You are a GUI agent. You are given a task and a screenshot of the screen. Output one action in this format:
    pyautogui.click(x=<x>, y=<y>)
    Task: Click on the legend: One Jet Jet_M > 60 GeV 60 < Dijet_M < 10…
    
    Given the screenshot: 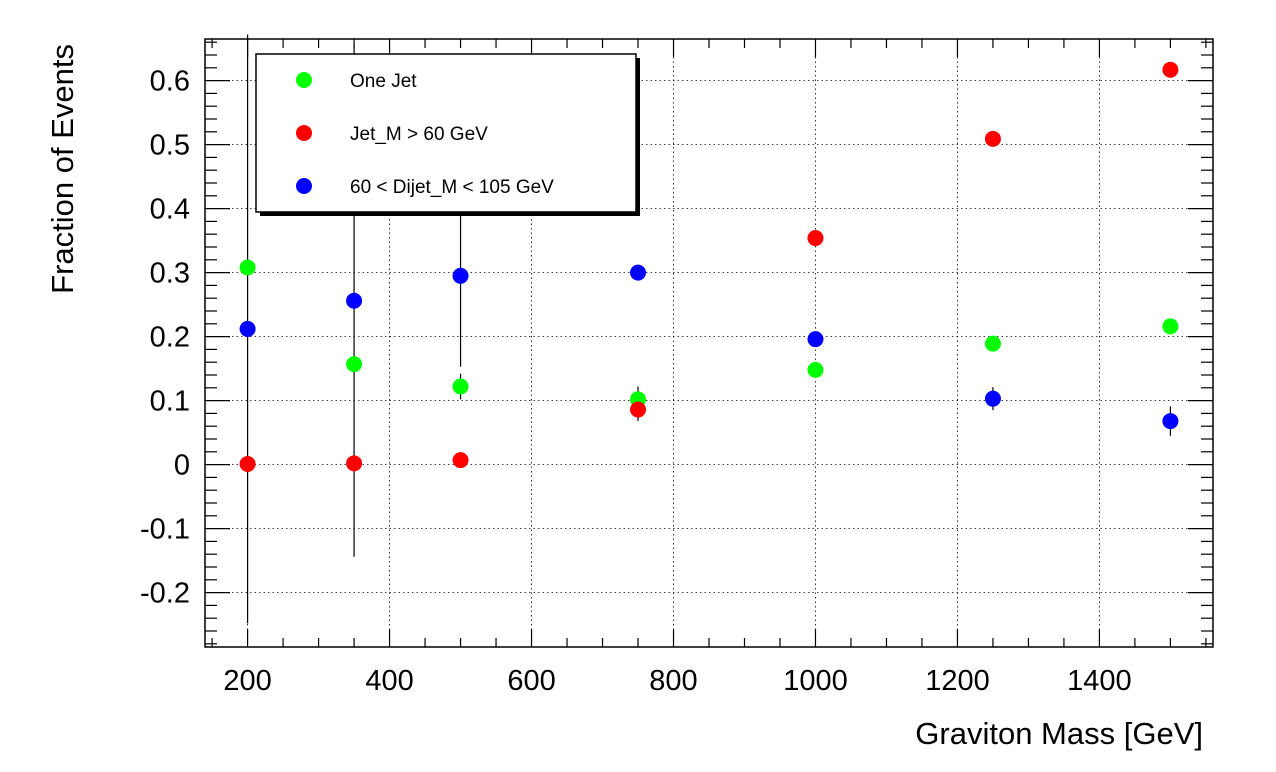 What is the action you would take?
    pyautogui.click(x=447, y=134)
    